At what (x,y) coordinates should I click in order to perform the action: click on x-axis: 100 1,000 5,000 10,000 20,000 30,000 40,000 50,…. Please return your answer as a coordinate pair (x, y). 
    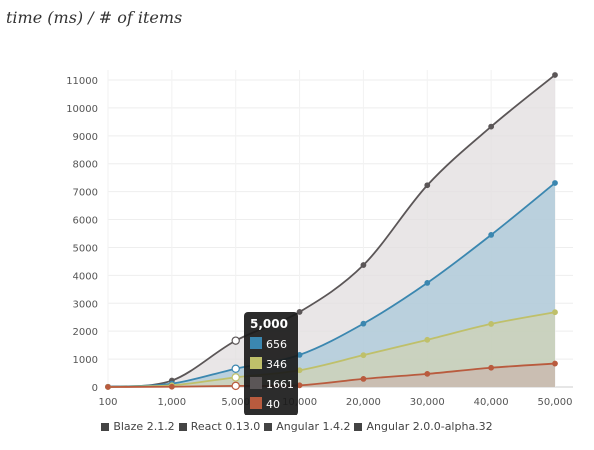
    Looking at the image, I should click on (335, 402).